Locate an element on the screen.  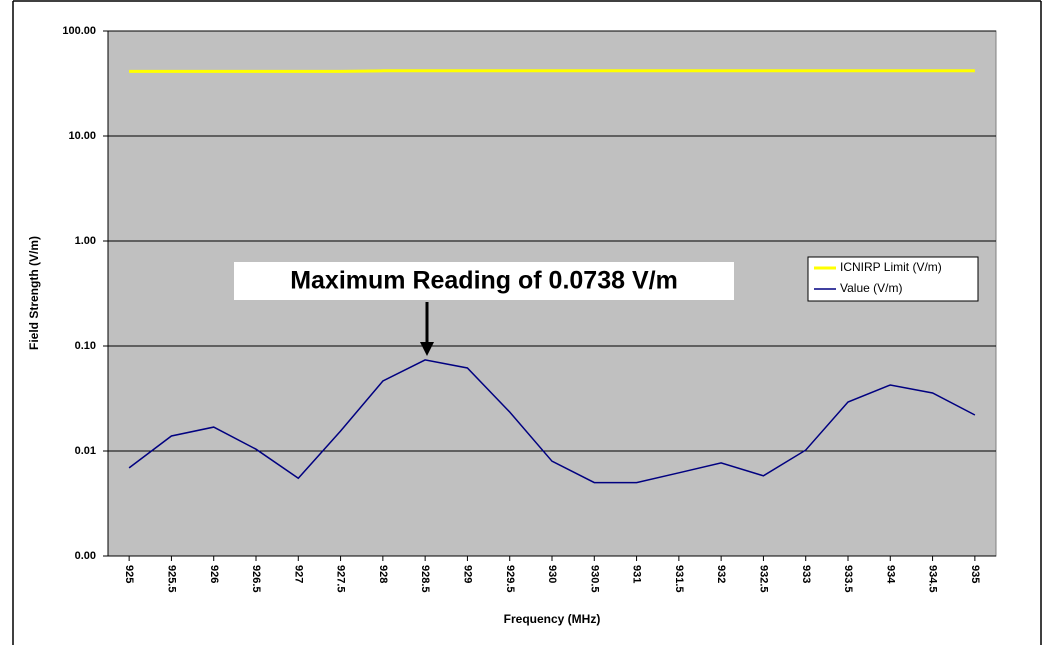
y-tick-label: 0.01 is located at coordinates (85, 451).